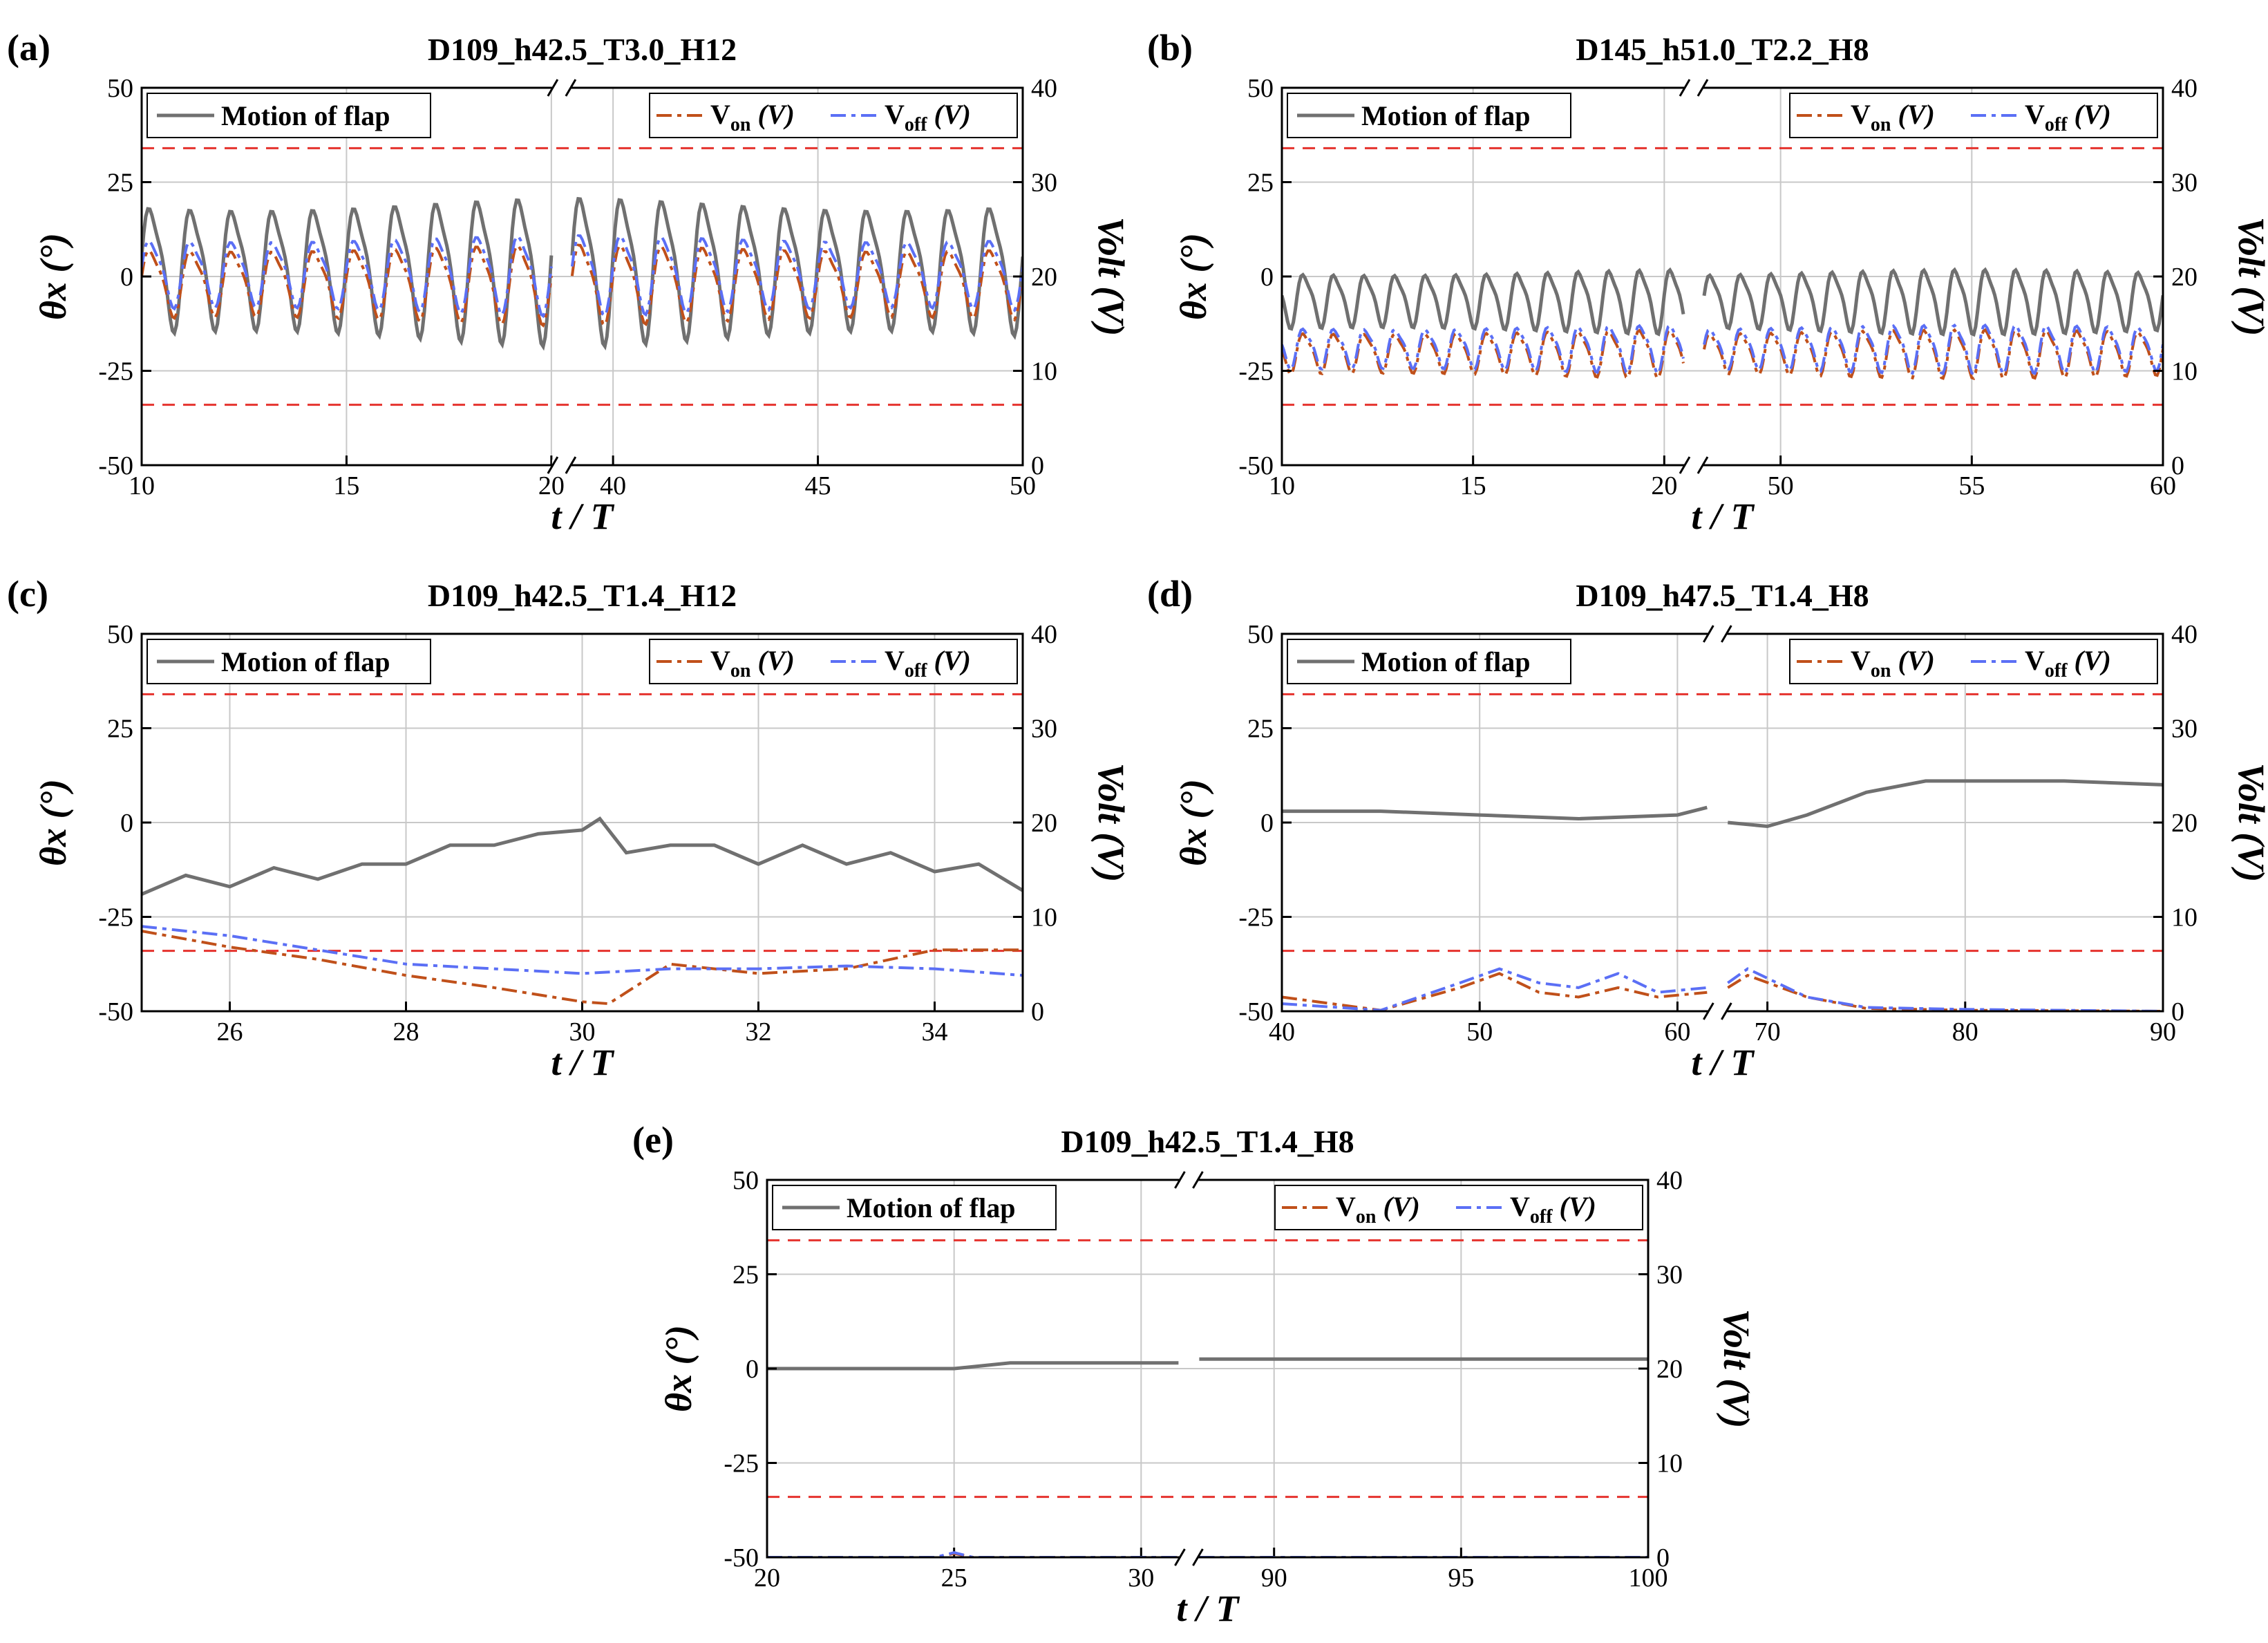 Image resolution: width=2268 pixels, height=1643 pixels. Describe the element at coordinates (818, 485) in the screenshot. I see `x-tick-label: 45` at that location.